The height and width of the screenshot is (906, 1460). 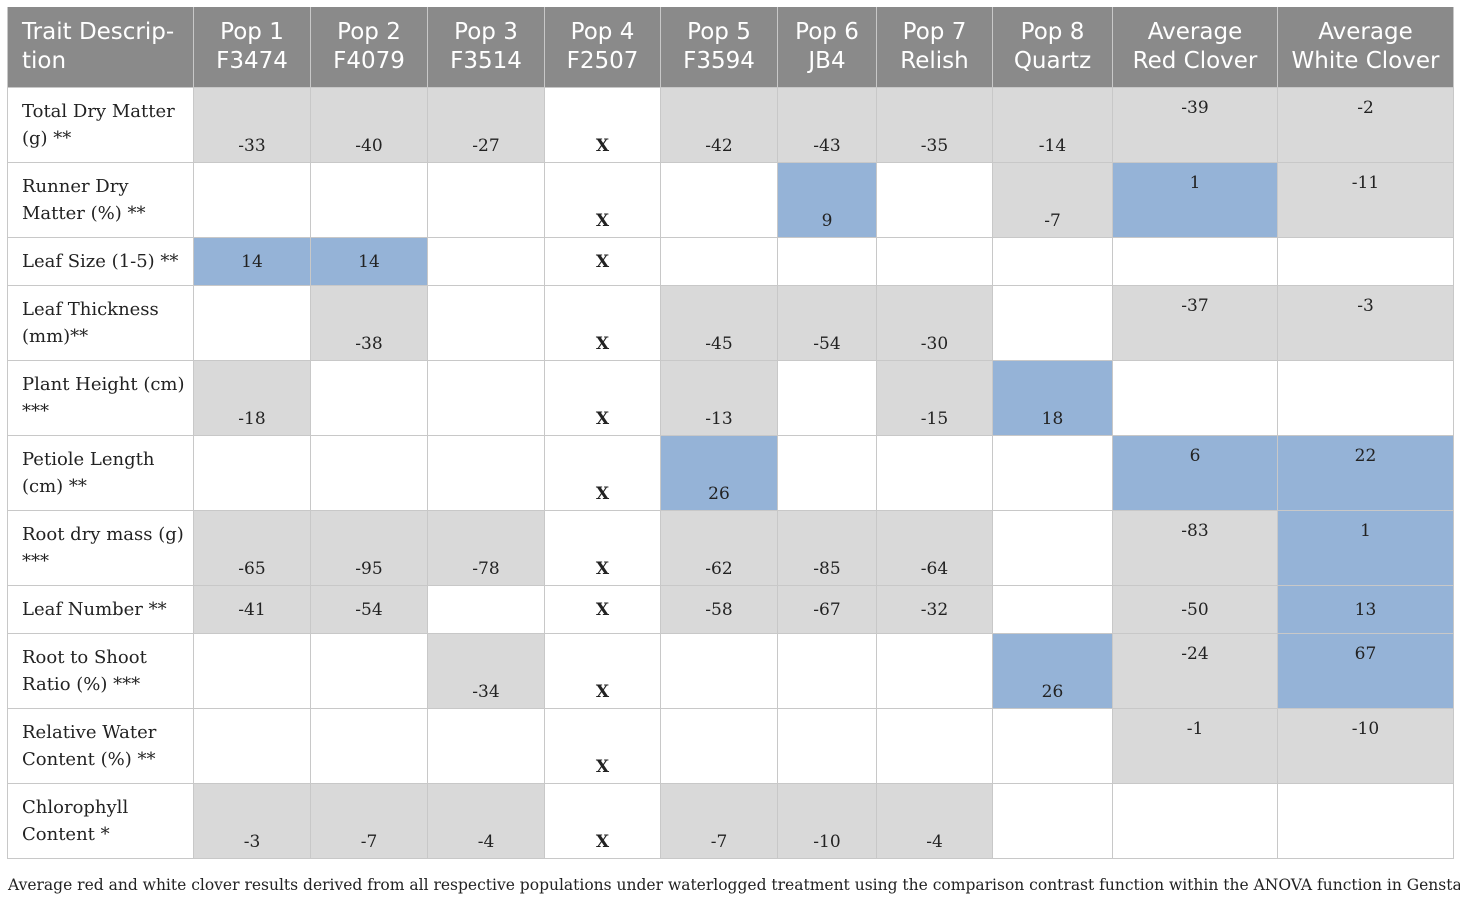 I want to click on trait-line: Chlorophyll, so click(x=75, y=807).